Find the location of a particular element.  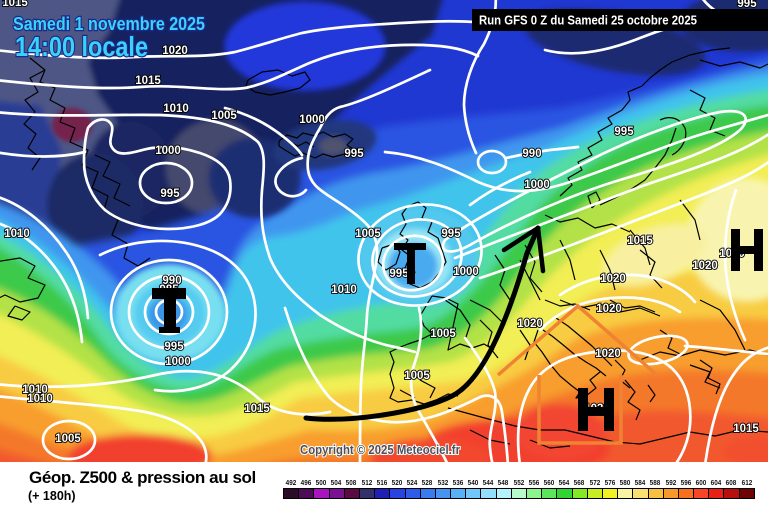

svg-text: Copyright © 2025 Meteociel.fr is located at coordinates (380, 449).